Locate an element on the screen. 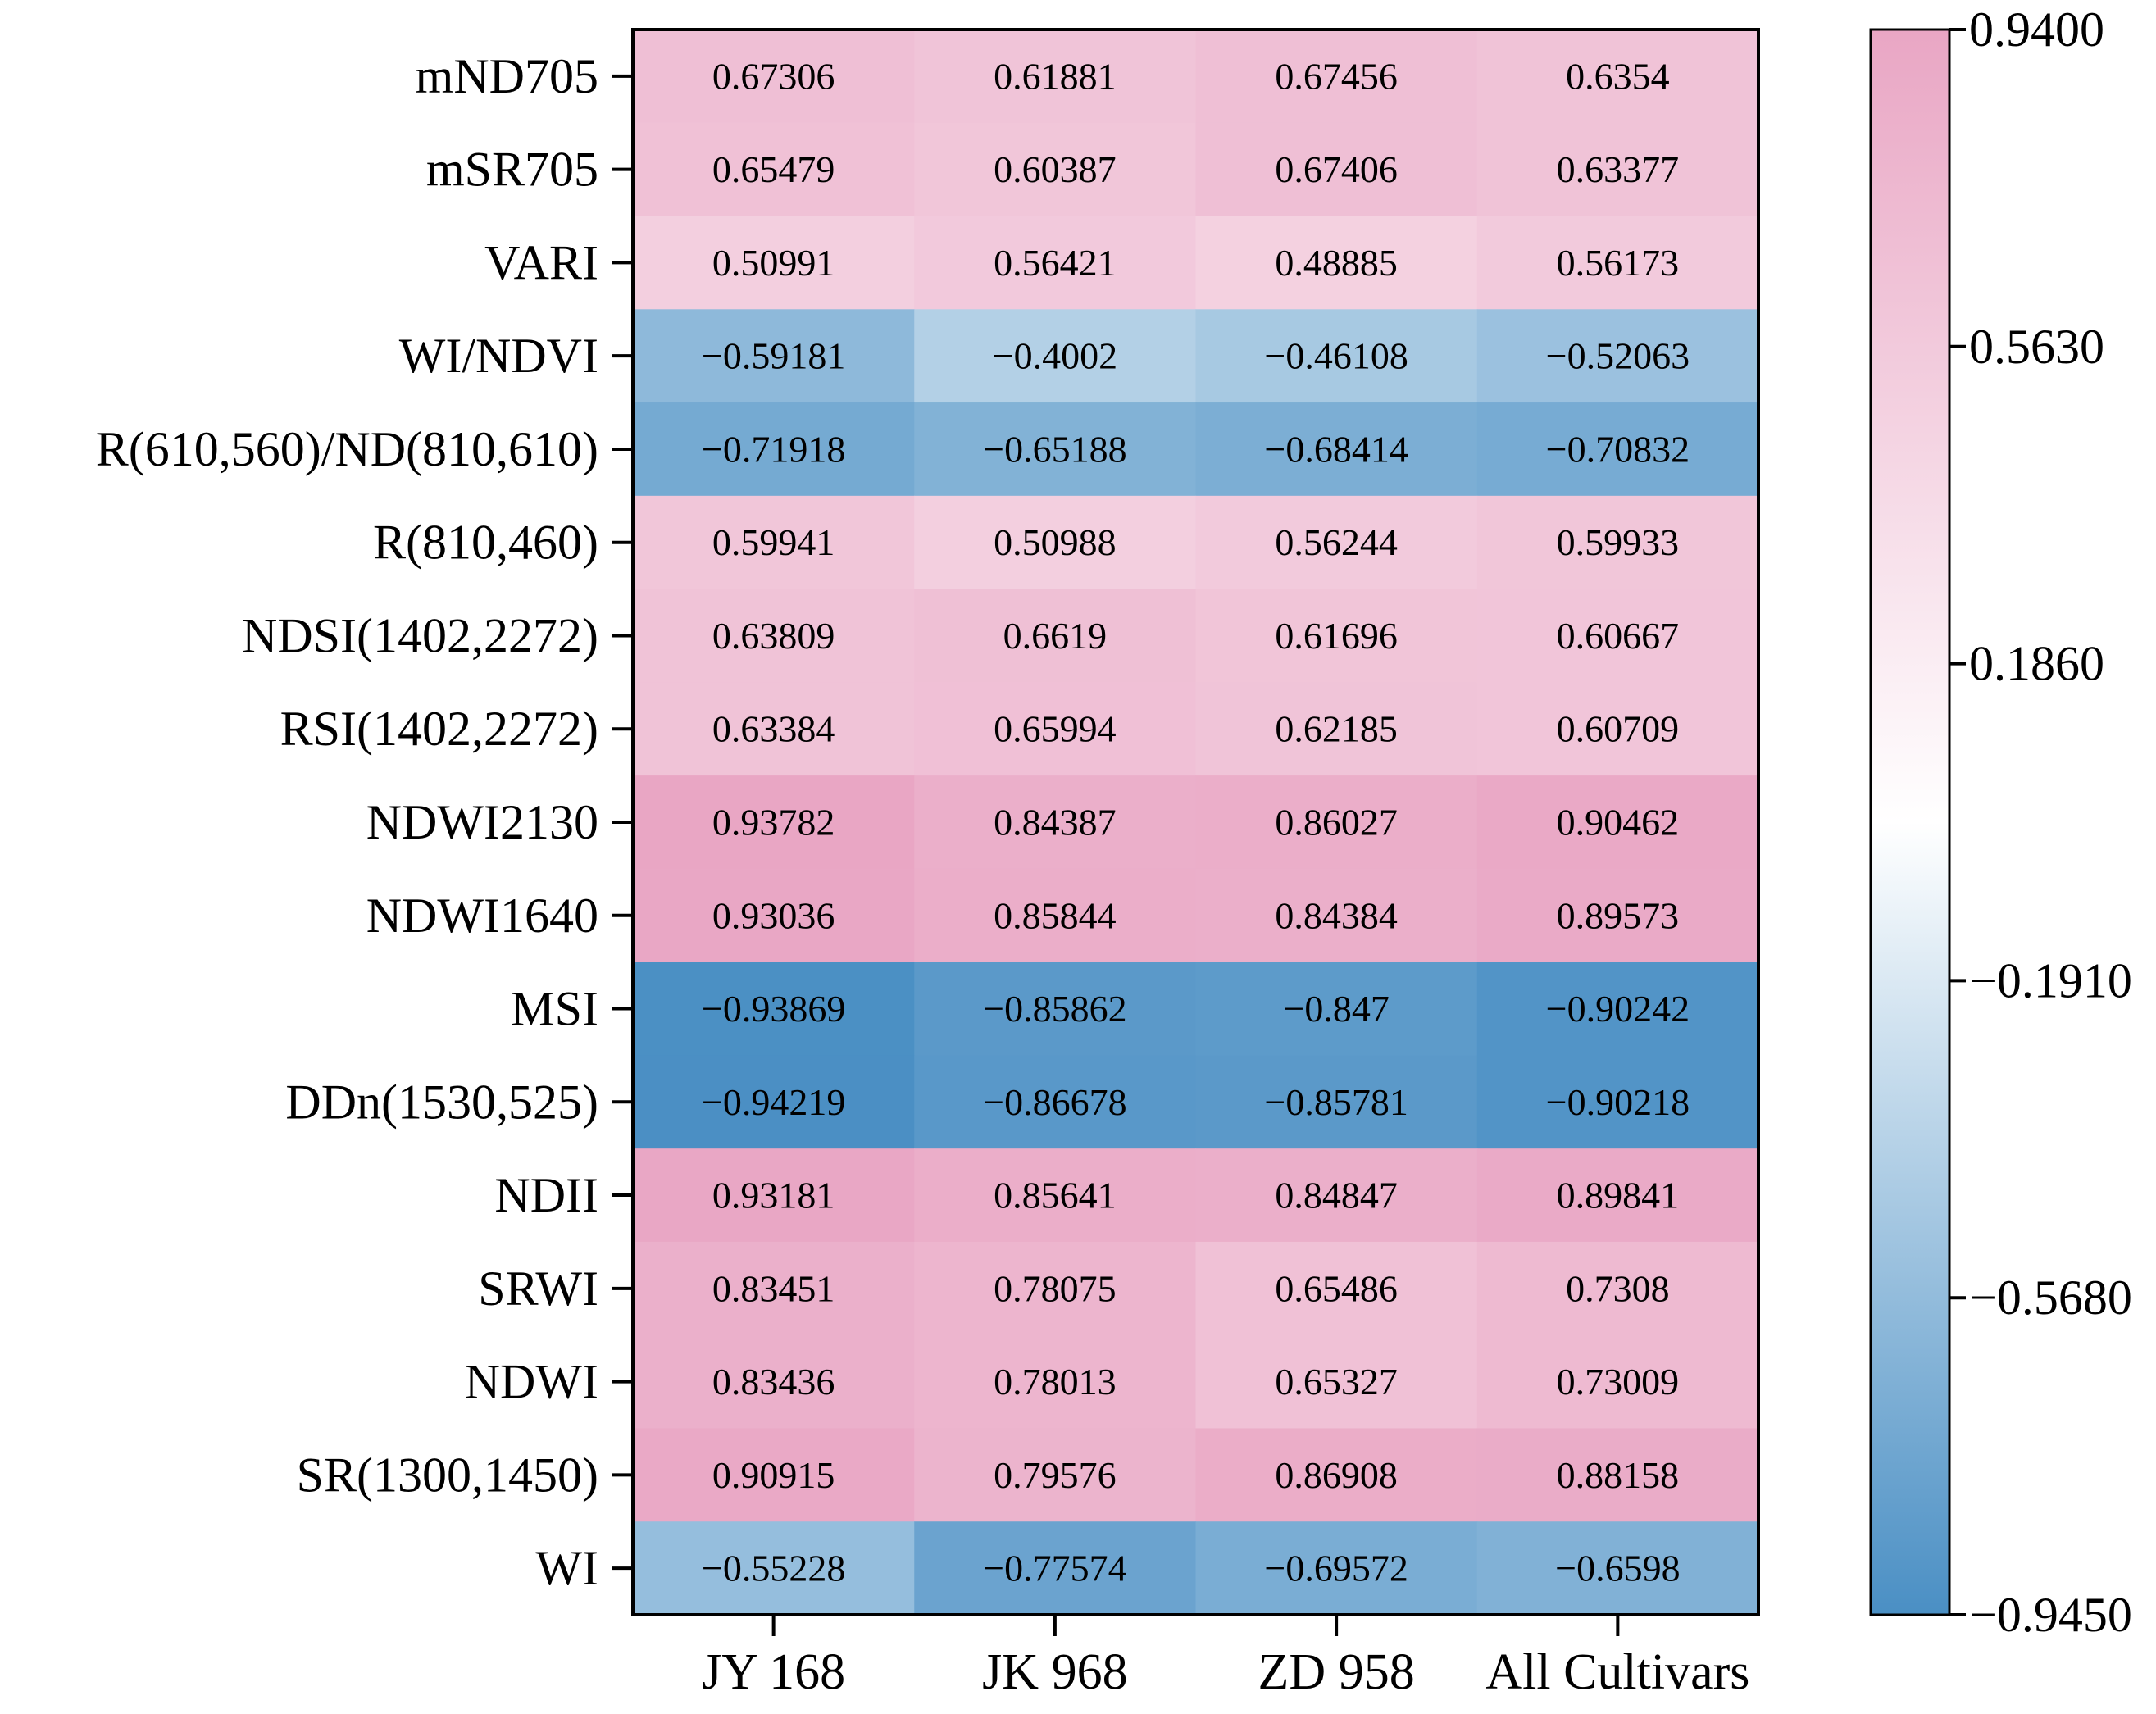  cell-value-label: 0.6619 is located at coordinates (1055, 636).